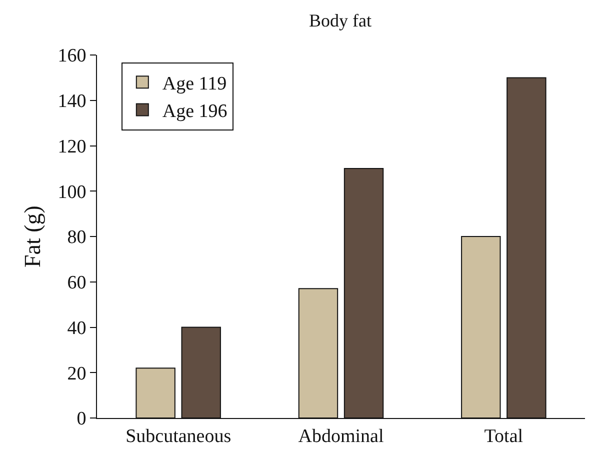  Describe the element at coordinates (33, 237) in the screenshot. I see `y-axis-title: Fat (g)` at that location.